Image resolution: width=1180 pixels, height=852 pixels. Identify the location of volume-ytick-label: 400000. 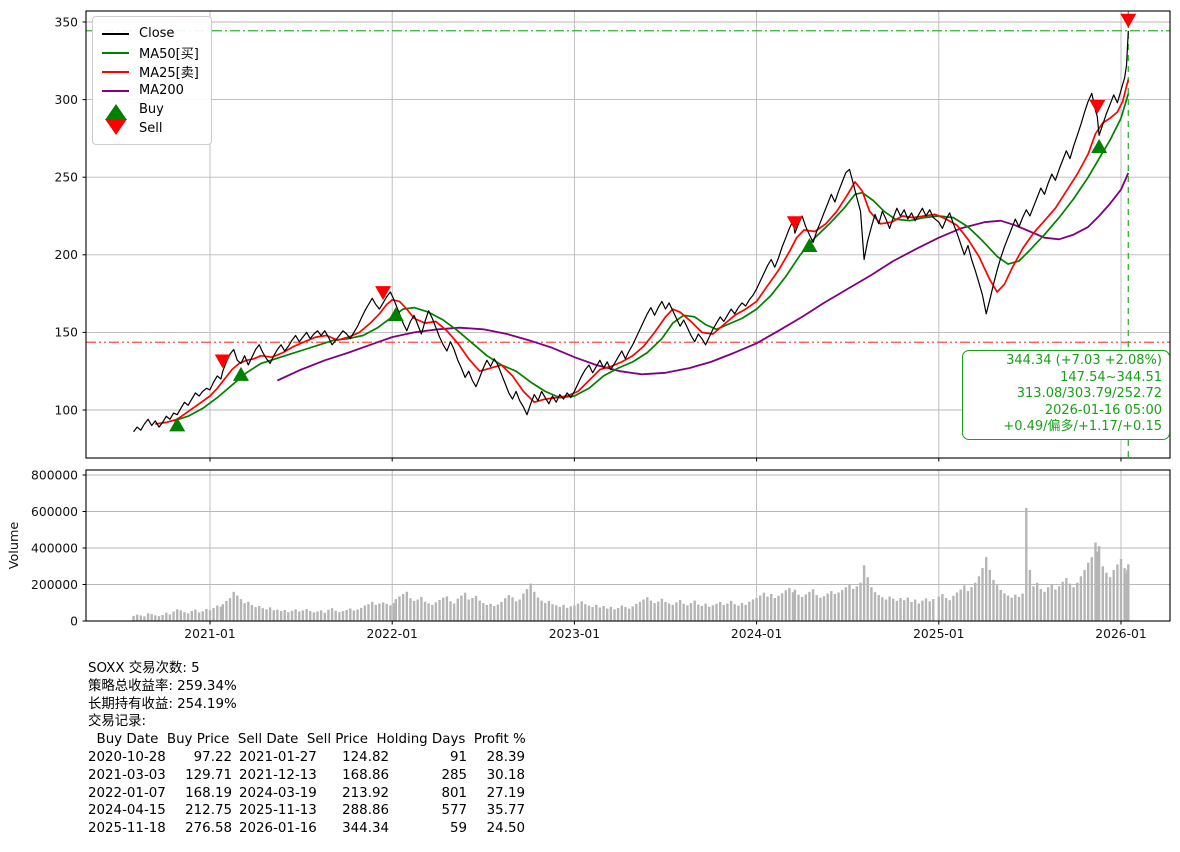
(54, 548).